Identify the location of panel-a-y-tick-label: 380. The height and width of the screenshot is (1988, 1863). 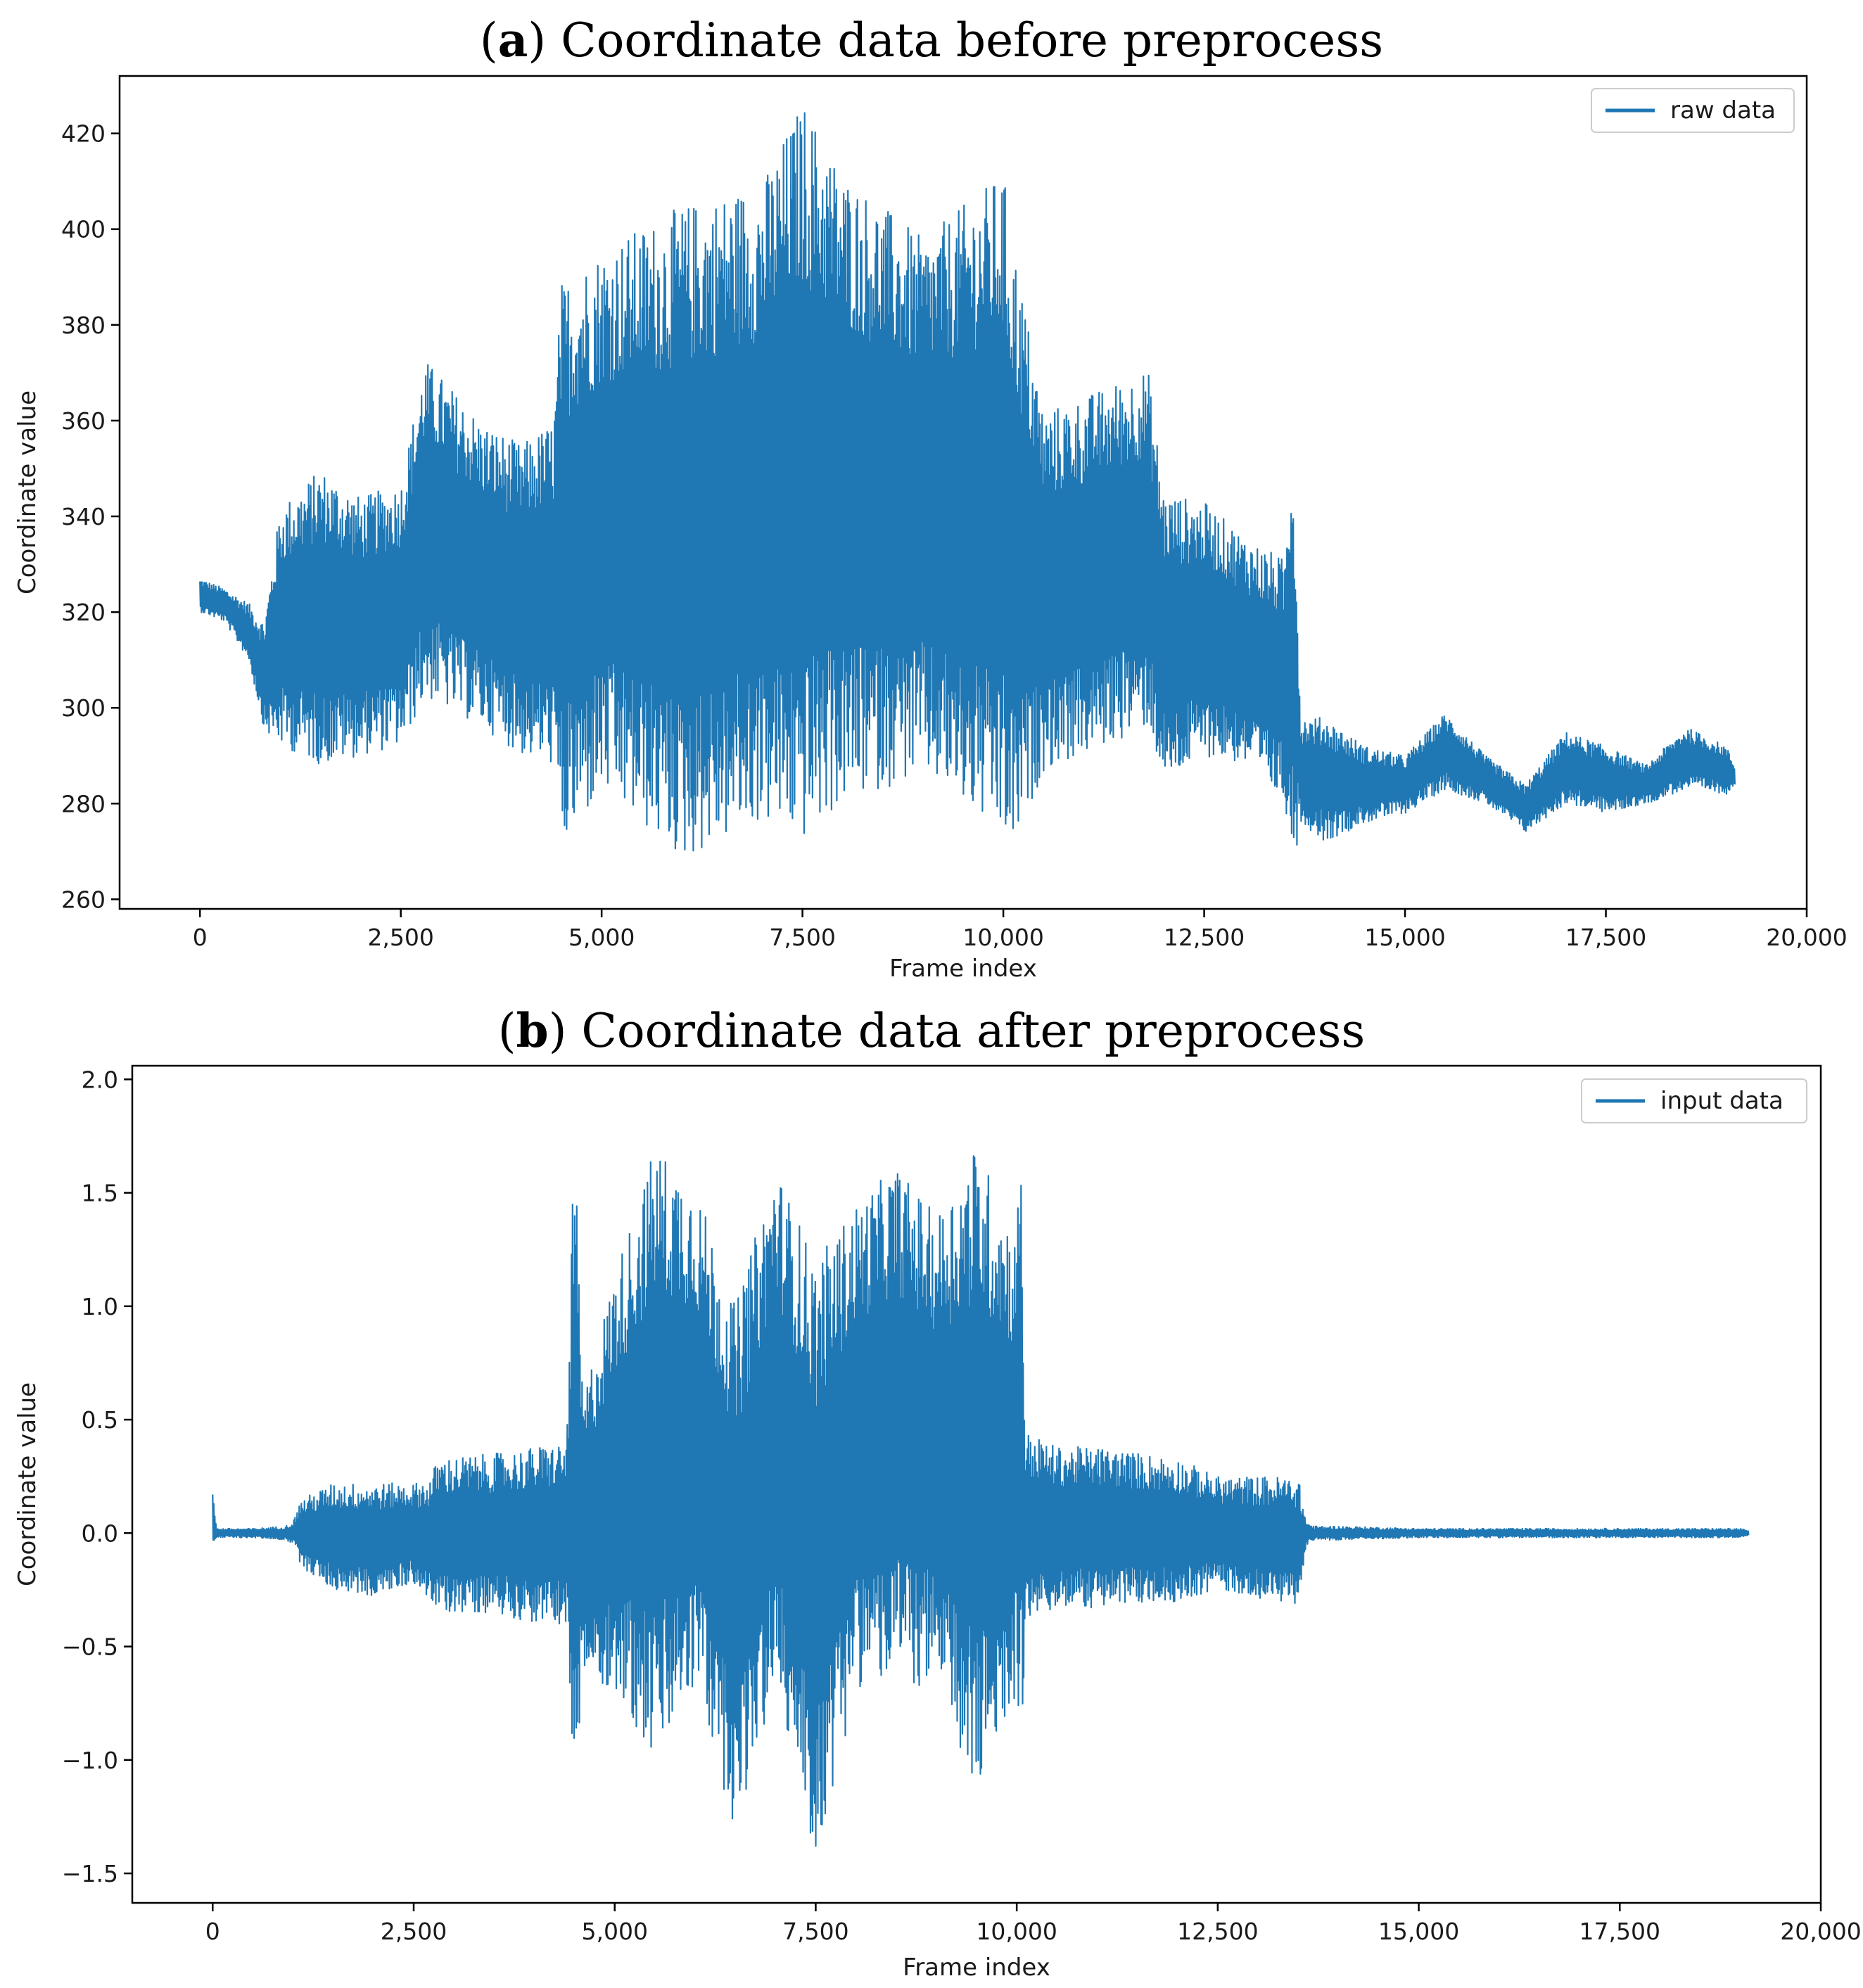
(83, 326).